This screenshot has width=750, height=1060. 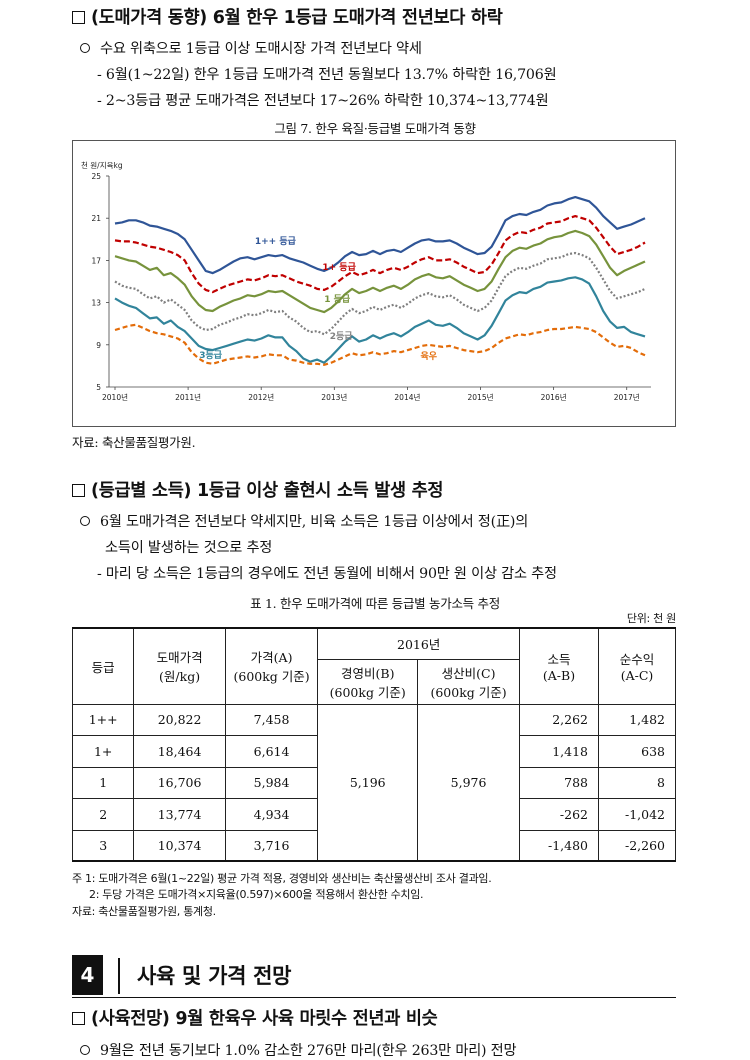 What do you see at coordinates (96, 303) in the screenshot?
I see `y-tick-label: 13` at bounding box center [96, 303].